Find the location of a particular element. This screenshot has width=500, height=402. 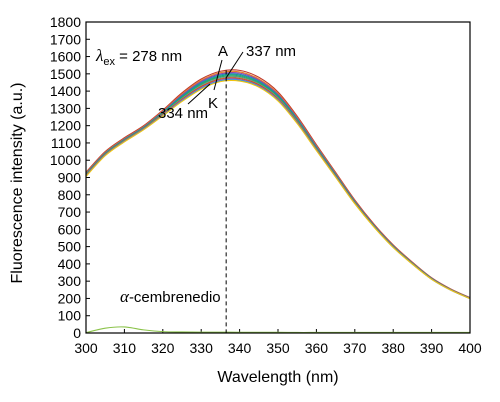

y-tick-label: 1800 is located at coordinates (65, 22).